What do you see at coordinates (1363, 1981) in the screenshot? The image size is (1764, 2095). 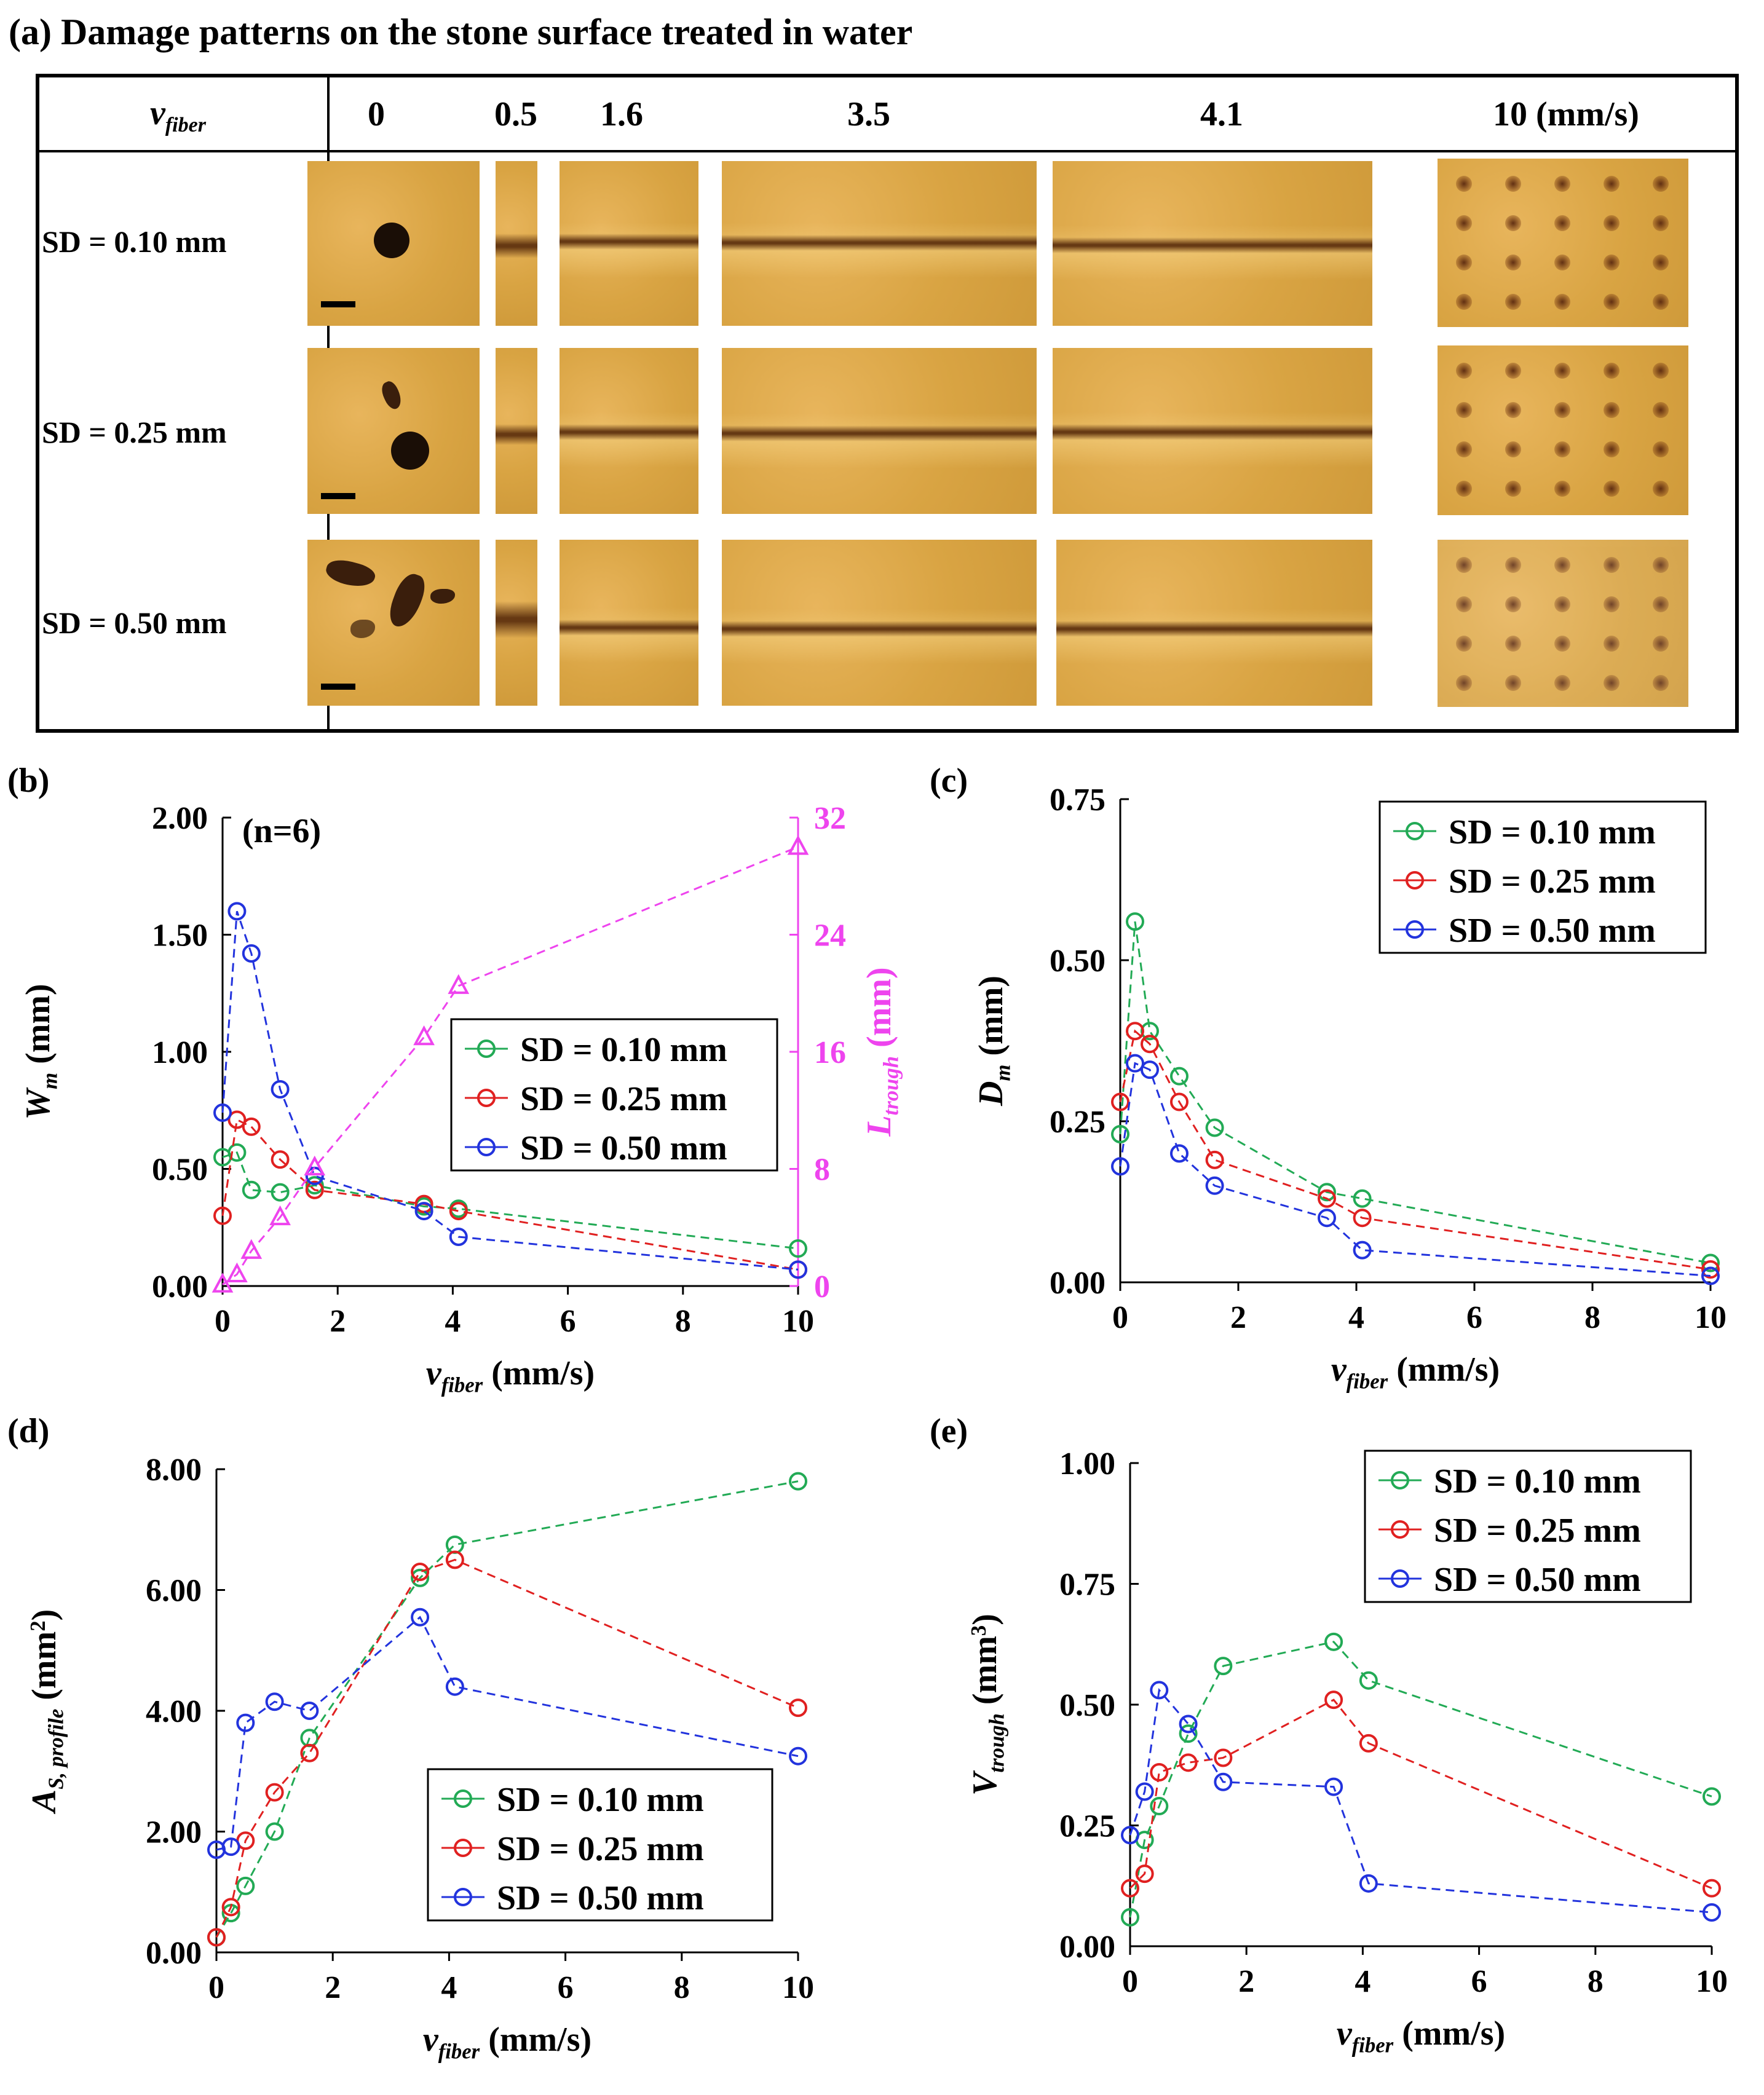 I see `x-tick-label: 4` at bounding box center [1363, 1981].